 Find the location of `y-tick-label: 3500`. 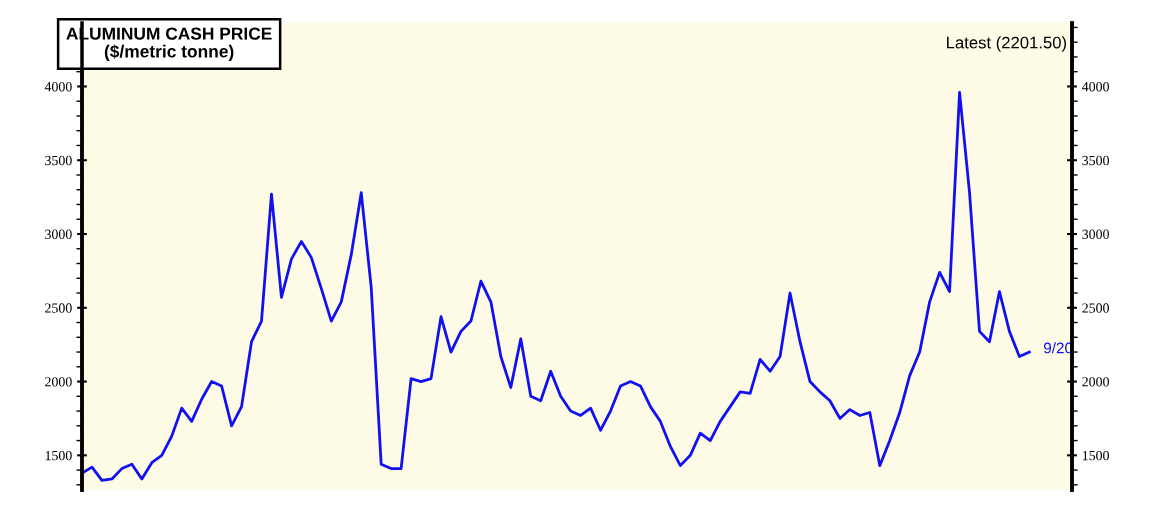

y-tick-label: 3500 is located at coordinates (58, 160).